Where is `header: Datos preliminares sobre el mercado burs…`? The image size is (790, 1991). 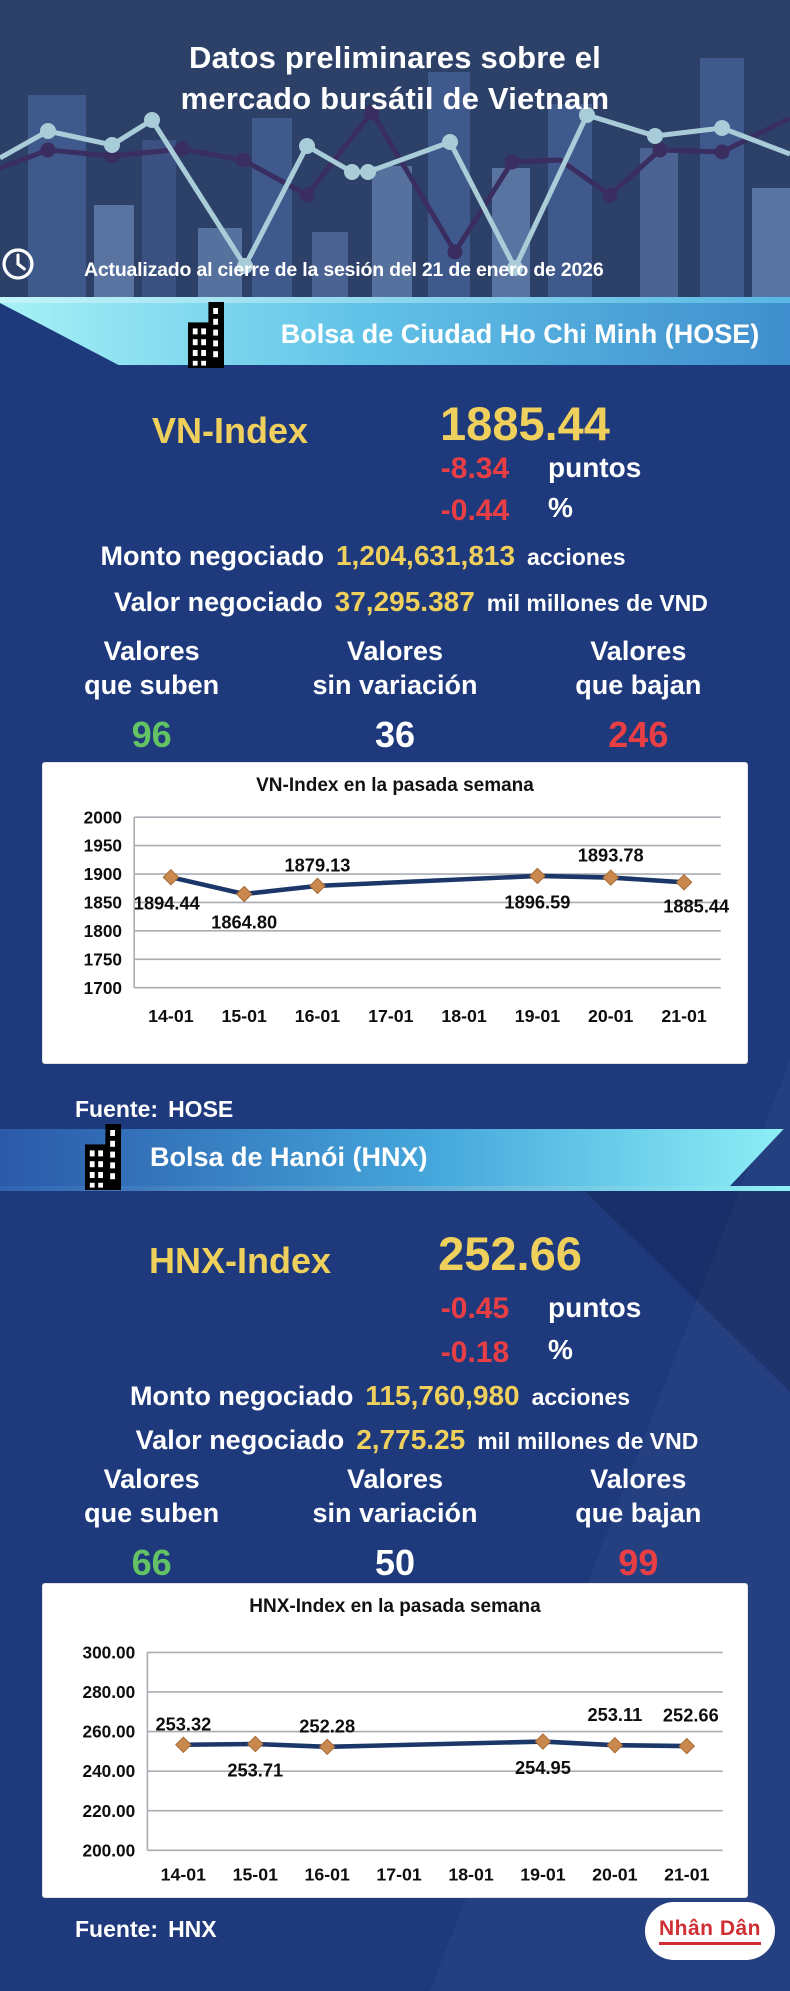 header: Datos preliminares sobre el mercado burs… is located at coordinates (395, 148).